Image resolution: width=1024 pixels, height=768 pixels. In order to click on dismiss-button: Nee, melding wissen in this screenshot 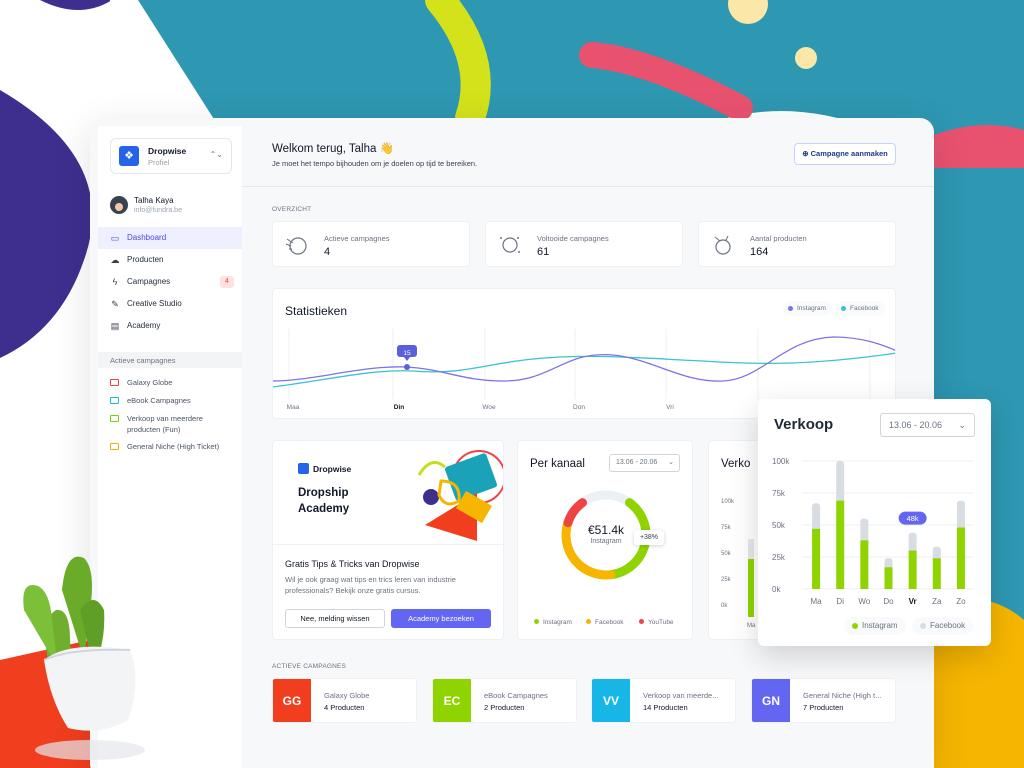, I will do `click(335, 618)`.